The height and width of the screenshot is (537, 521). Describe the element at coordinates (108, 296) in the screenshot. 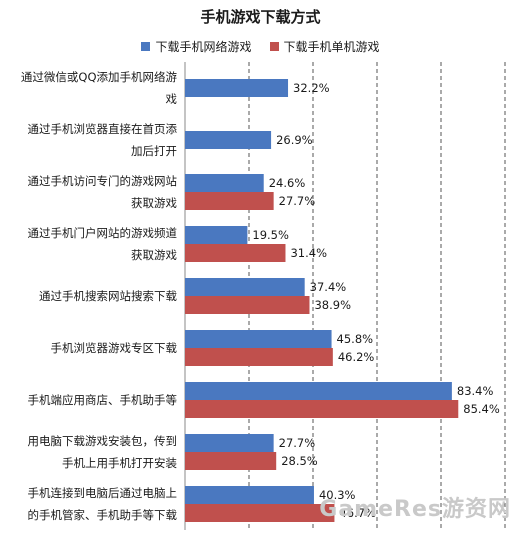

I see `category-label: 通过手机搜索网站搜索下载` at that location.